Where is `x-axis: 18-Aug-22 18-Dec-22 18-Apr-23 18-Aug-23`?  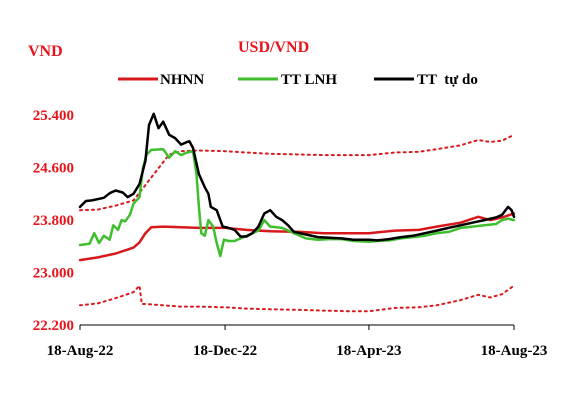
x-axis: 18-Aug-22 18-Dec-22 18-Apr-23 18-Aug-23 is located at coordinates (297, 341).